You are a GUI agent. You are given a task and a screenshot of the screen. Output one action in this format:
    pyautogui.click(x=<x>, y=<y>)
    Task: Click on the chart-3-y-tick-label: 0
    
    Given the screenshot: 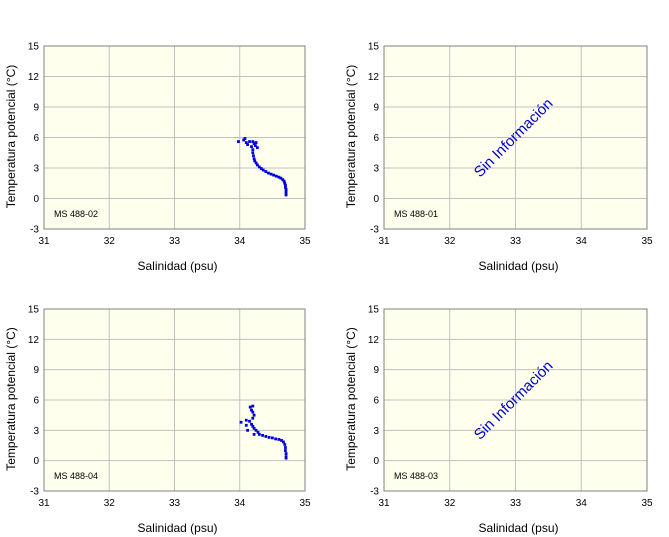 What is the action you would take?
    pyautogui.click(x=36, y=461)
    